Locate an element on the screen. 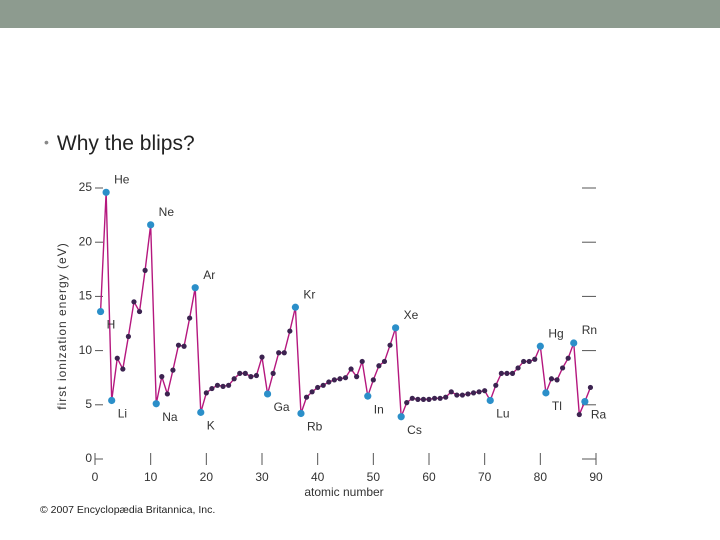  x-tick-label: 30 is located at coordinates (262, 477).